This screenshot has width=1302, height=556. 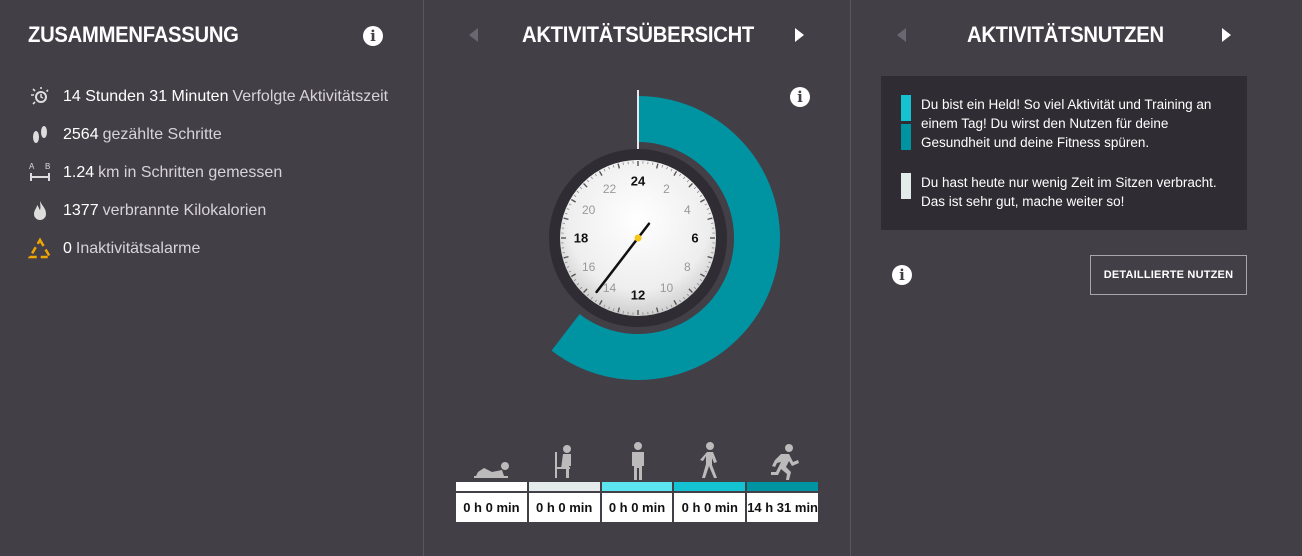 What do you see at coordinates (32, 166) in the screenshot?
I see `svg-text: A` at bounding box center [32, 166].